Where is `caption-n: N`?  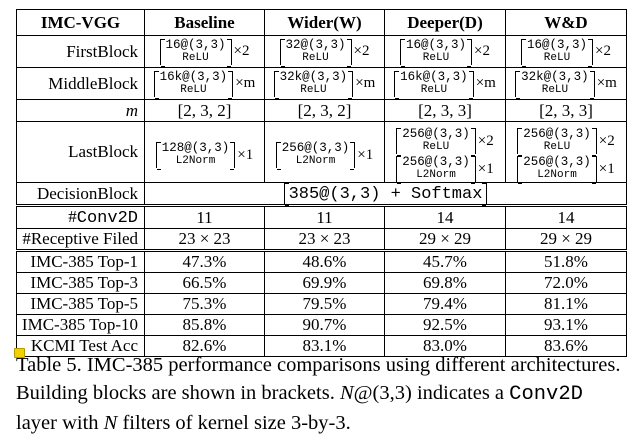 caption-n: N is located at coordinates (110, 423).